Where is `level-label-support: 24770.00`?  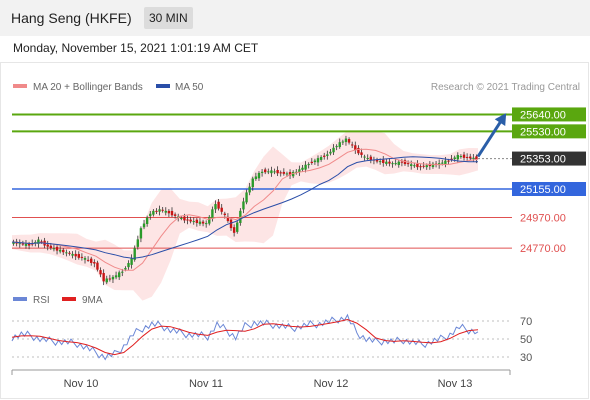 level-label-support: 24770.00 is located at coordinates (543, 249).